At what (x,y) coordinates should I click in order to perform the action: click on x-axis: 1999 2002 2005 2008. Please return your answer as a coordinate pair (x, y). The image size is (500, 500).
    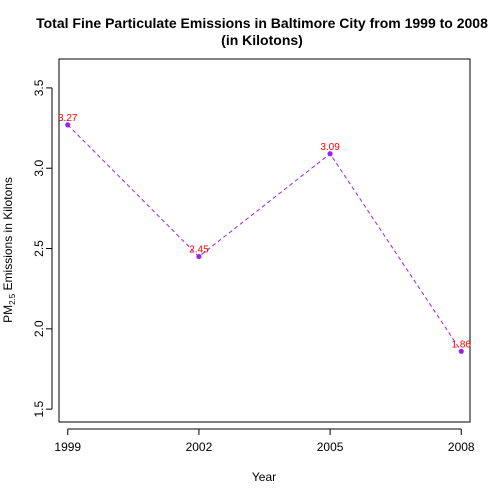
    Looking at the image, I should click on (264, 441).